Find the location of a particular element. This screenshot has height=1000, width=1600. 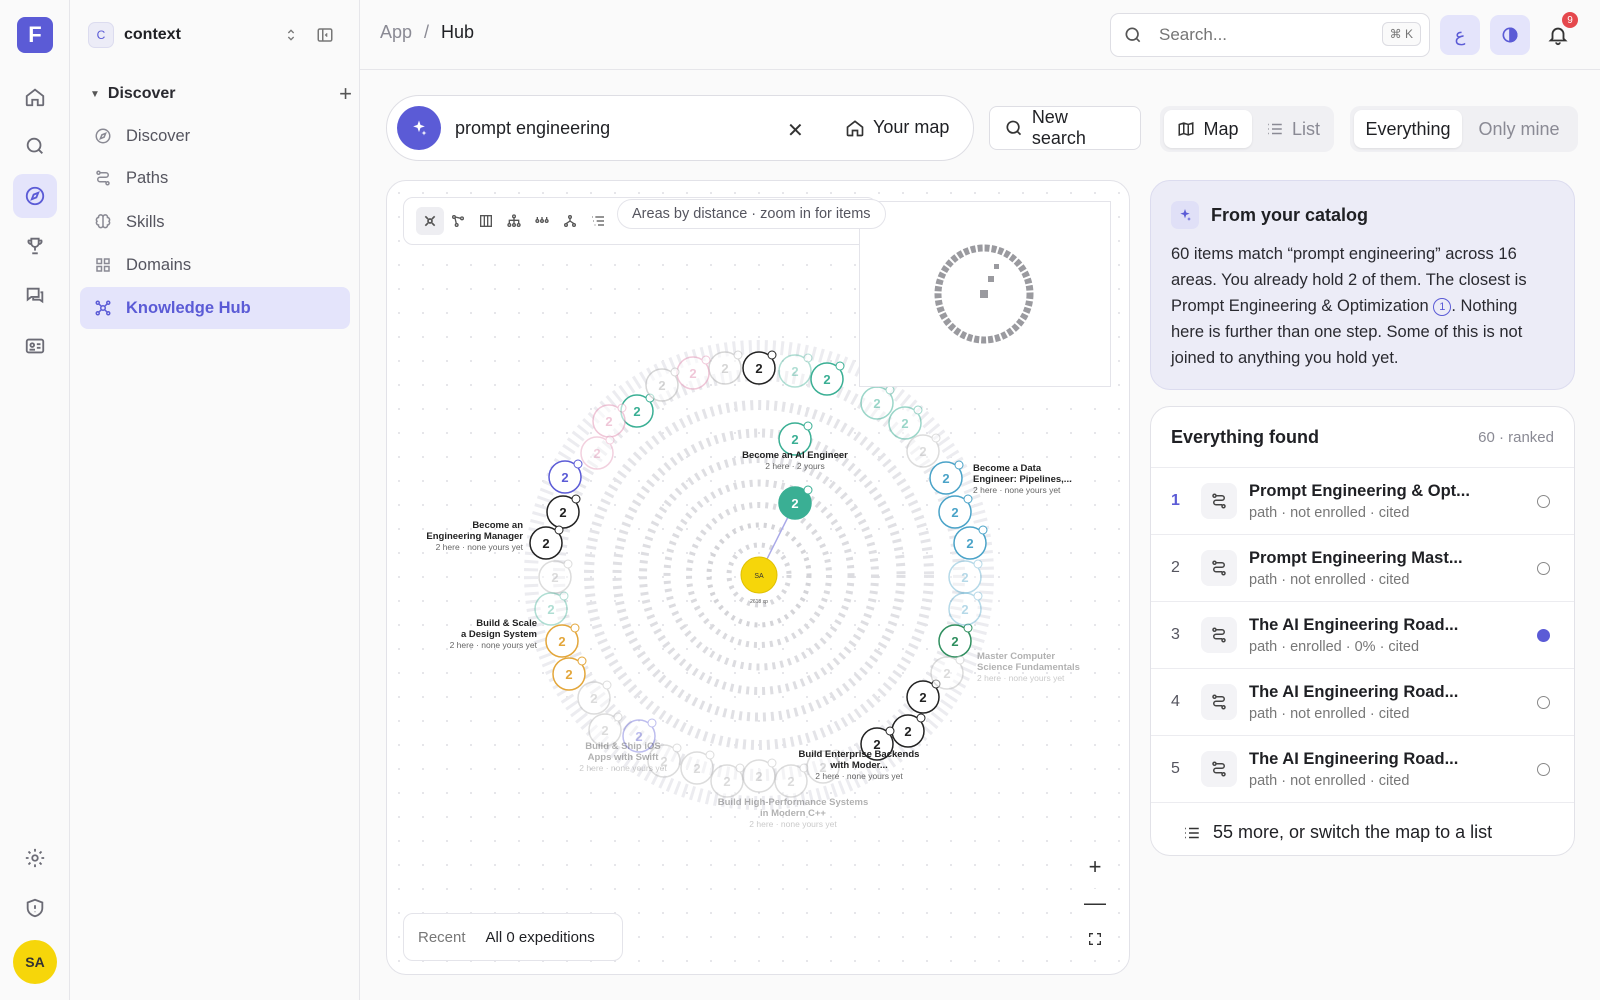

collapse-sidebar-icon is located at coordinates (325, 35).